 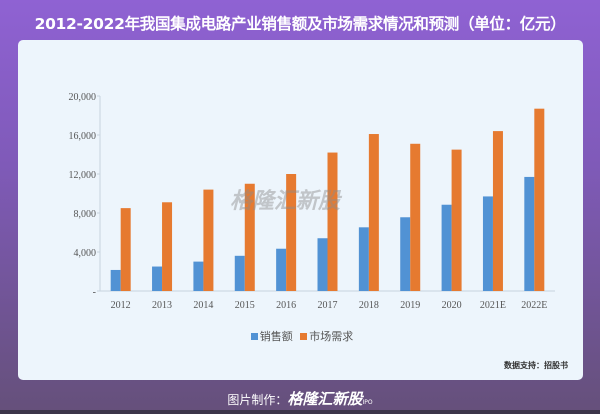 What do you see at coordinates (254, 336) in the screenshot?
I see `legend-swatch-sales` at bounding box center [254, 336].